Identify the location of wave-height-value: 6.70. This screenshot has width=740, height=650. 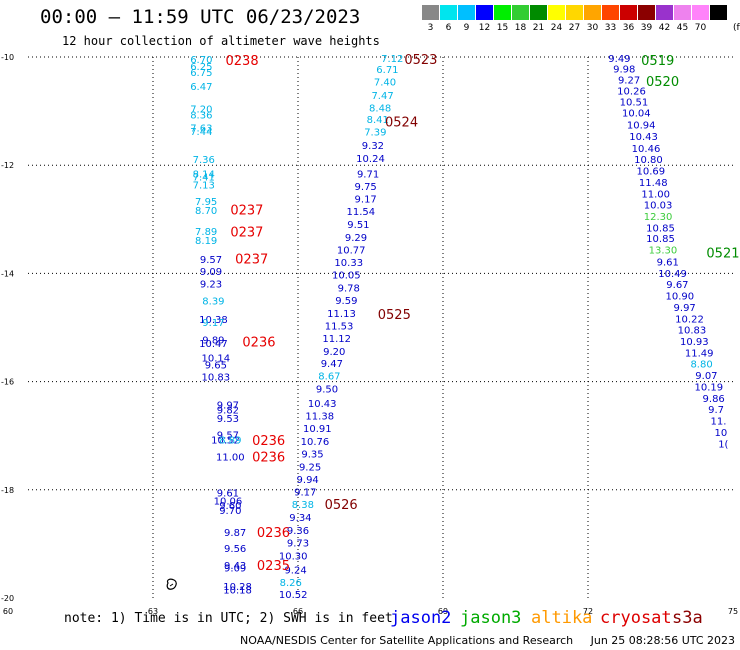
(201, 60).